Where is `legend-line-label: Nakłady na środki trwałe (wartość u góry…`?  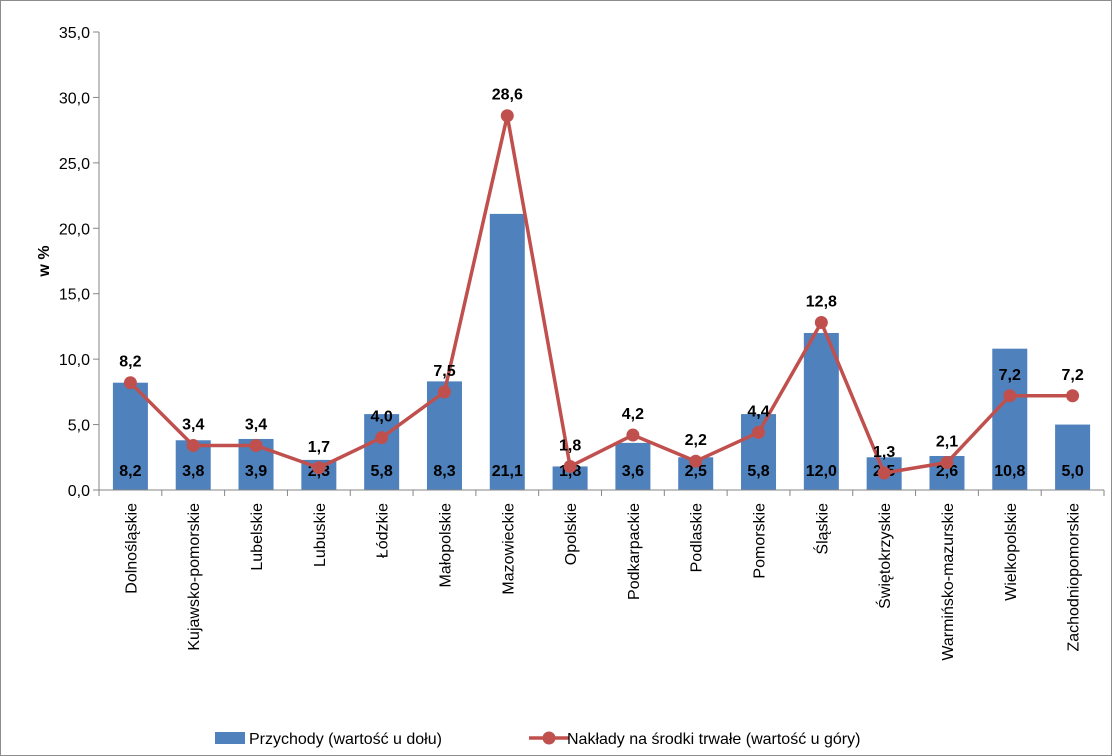 legend-line-label: Nakłady na środki trwałe (wartość u góry… is located at coordinates (713, 739).